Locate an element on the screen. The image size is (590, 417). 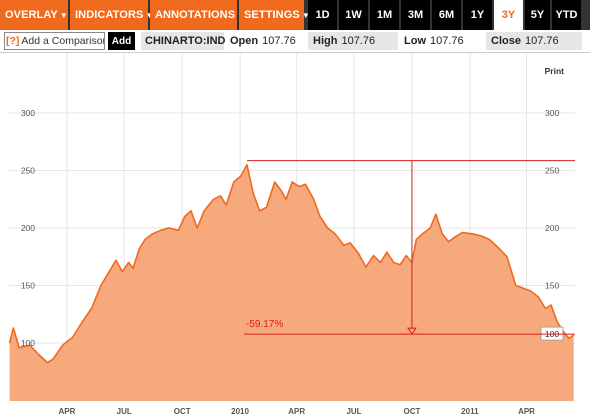
x-tick-label: 2011 is located at coordinates (470, 411).